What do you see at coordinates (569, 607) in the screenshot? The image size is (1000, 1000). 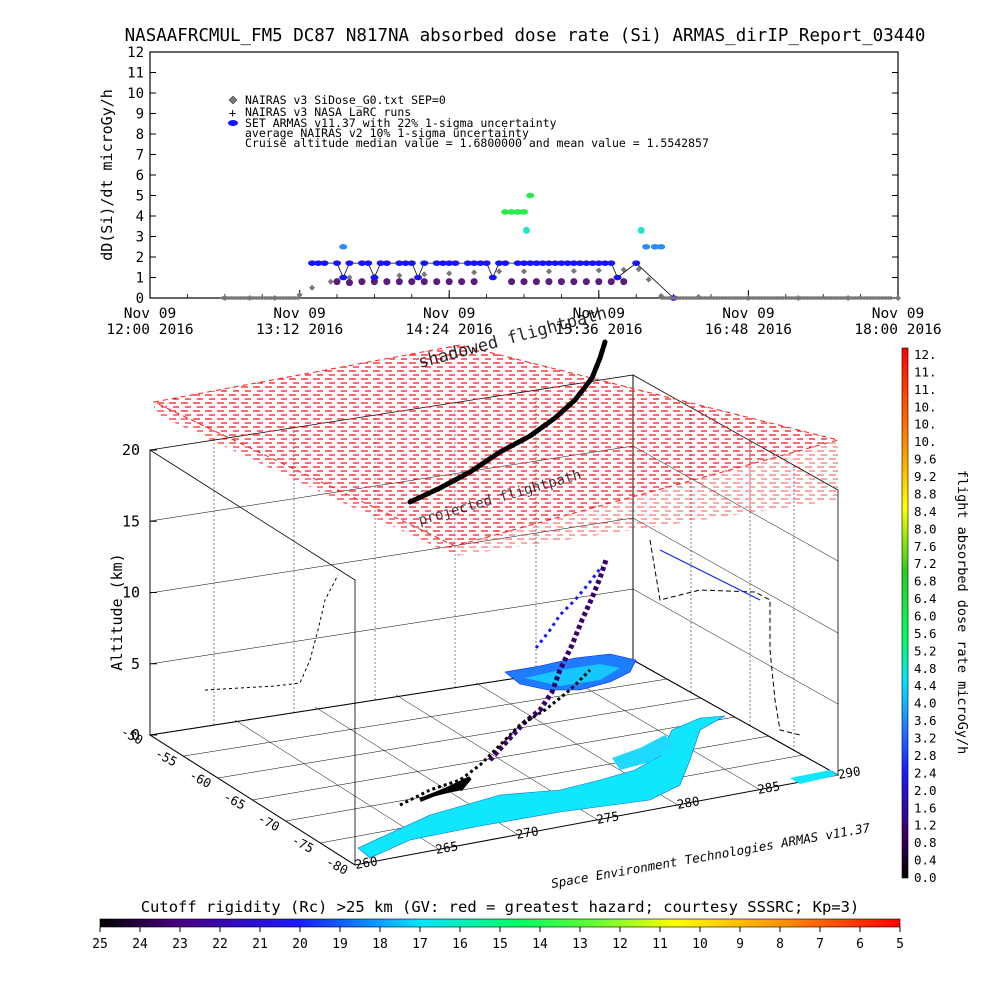 I see `flight-altitude-track-blue` at bounding box center [569, 607].